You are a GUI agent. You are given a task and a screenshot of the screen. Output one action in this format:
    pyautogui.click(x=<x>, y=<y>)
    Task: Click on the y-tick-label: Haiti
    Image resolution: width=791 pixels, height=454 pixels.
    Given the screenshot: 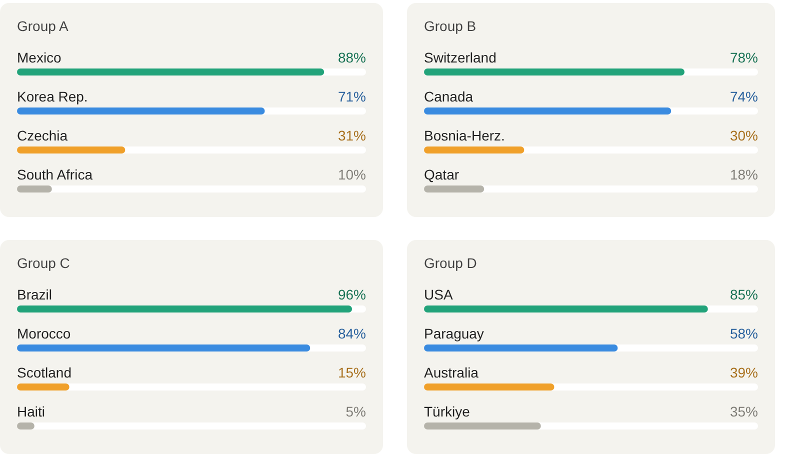 What is the action you would take?
    pyautogui.click(x=31, y=412)
    